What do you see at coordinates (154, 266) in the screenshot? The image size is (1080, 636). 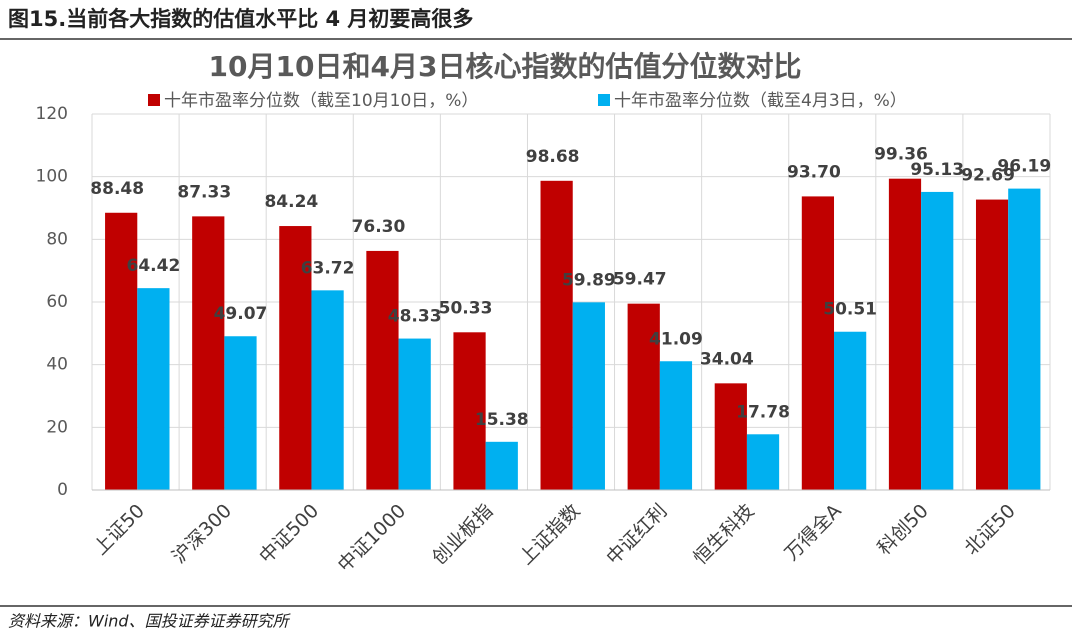 I see `data-label: 64.42` at bounding box center [154, 266].